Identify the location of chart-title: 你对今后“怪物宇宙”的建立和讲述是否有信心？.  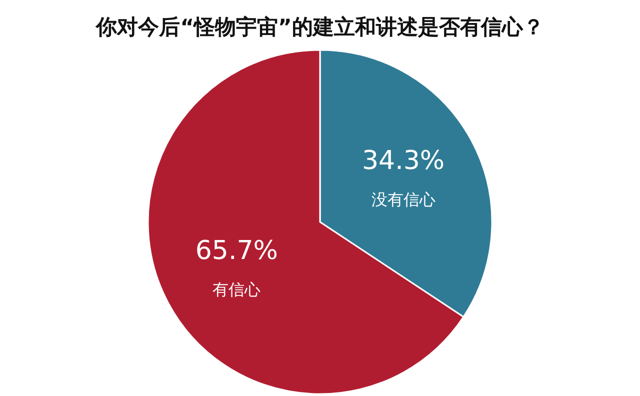
(319, 27).